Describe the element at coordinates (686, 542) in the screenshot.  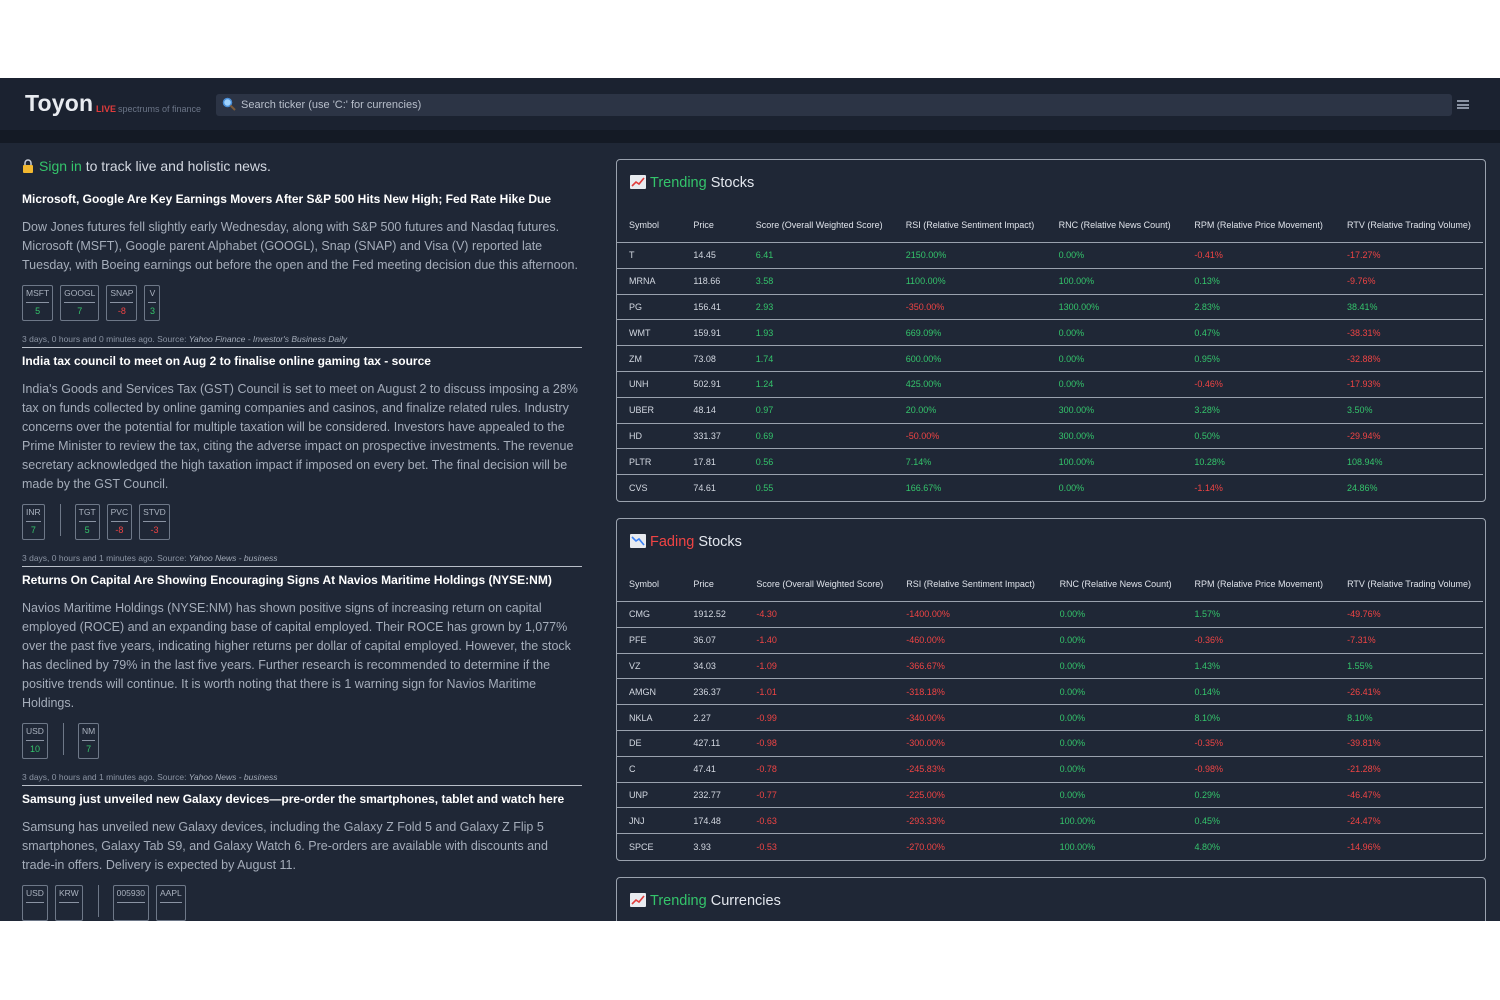
I see `panel-title: Fading Stocks` at that location.